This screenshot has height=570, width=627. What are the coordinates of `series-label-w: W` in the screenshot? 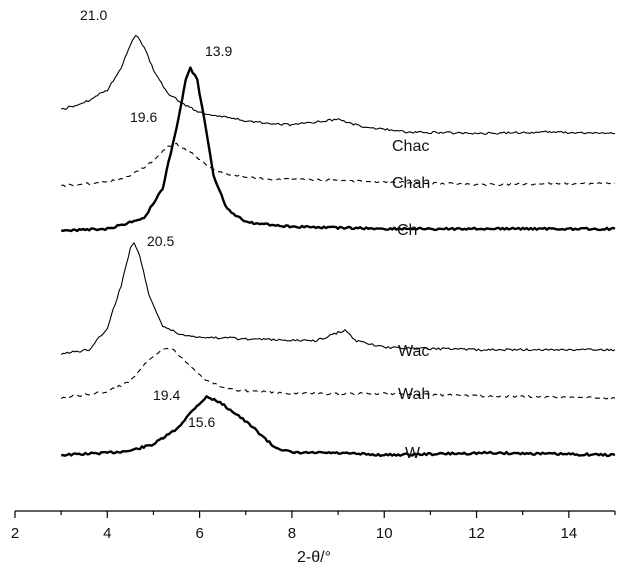 It's located at (413, 453).